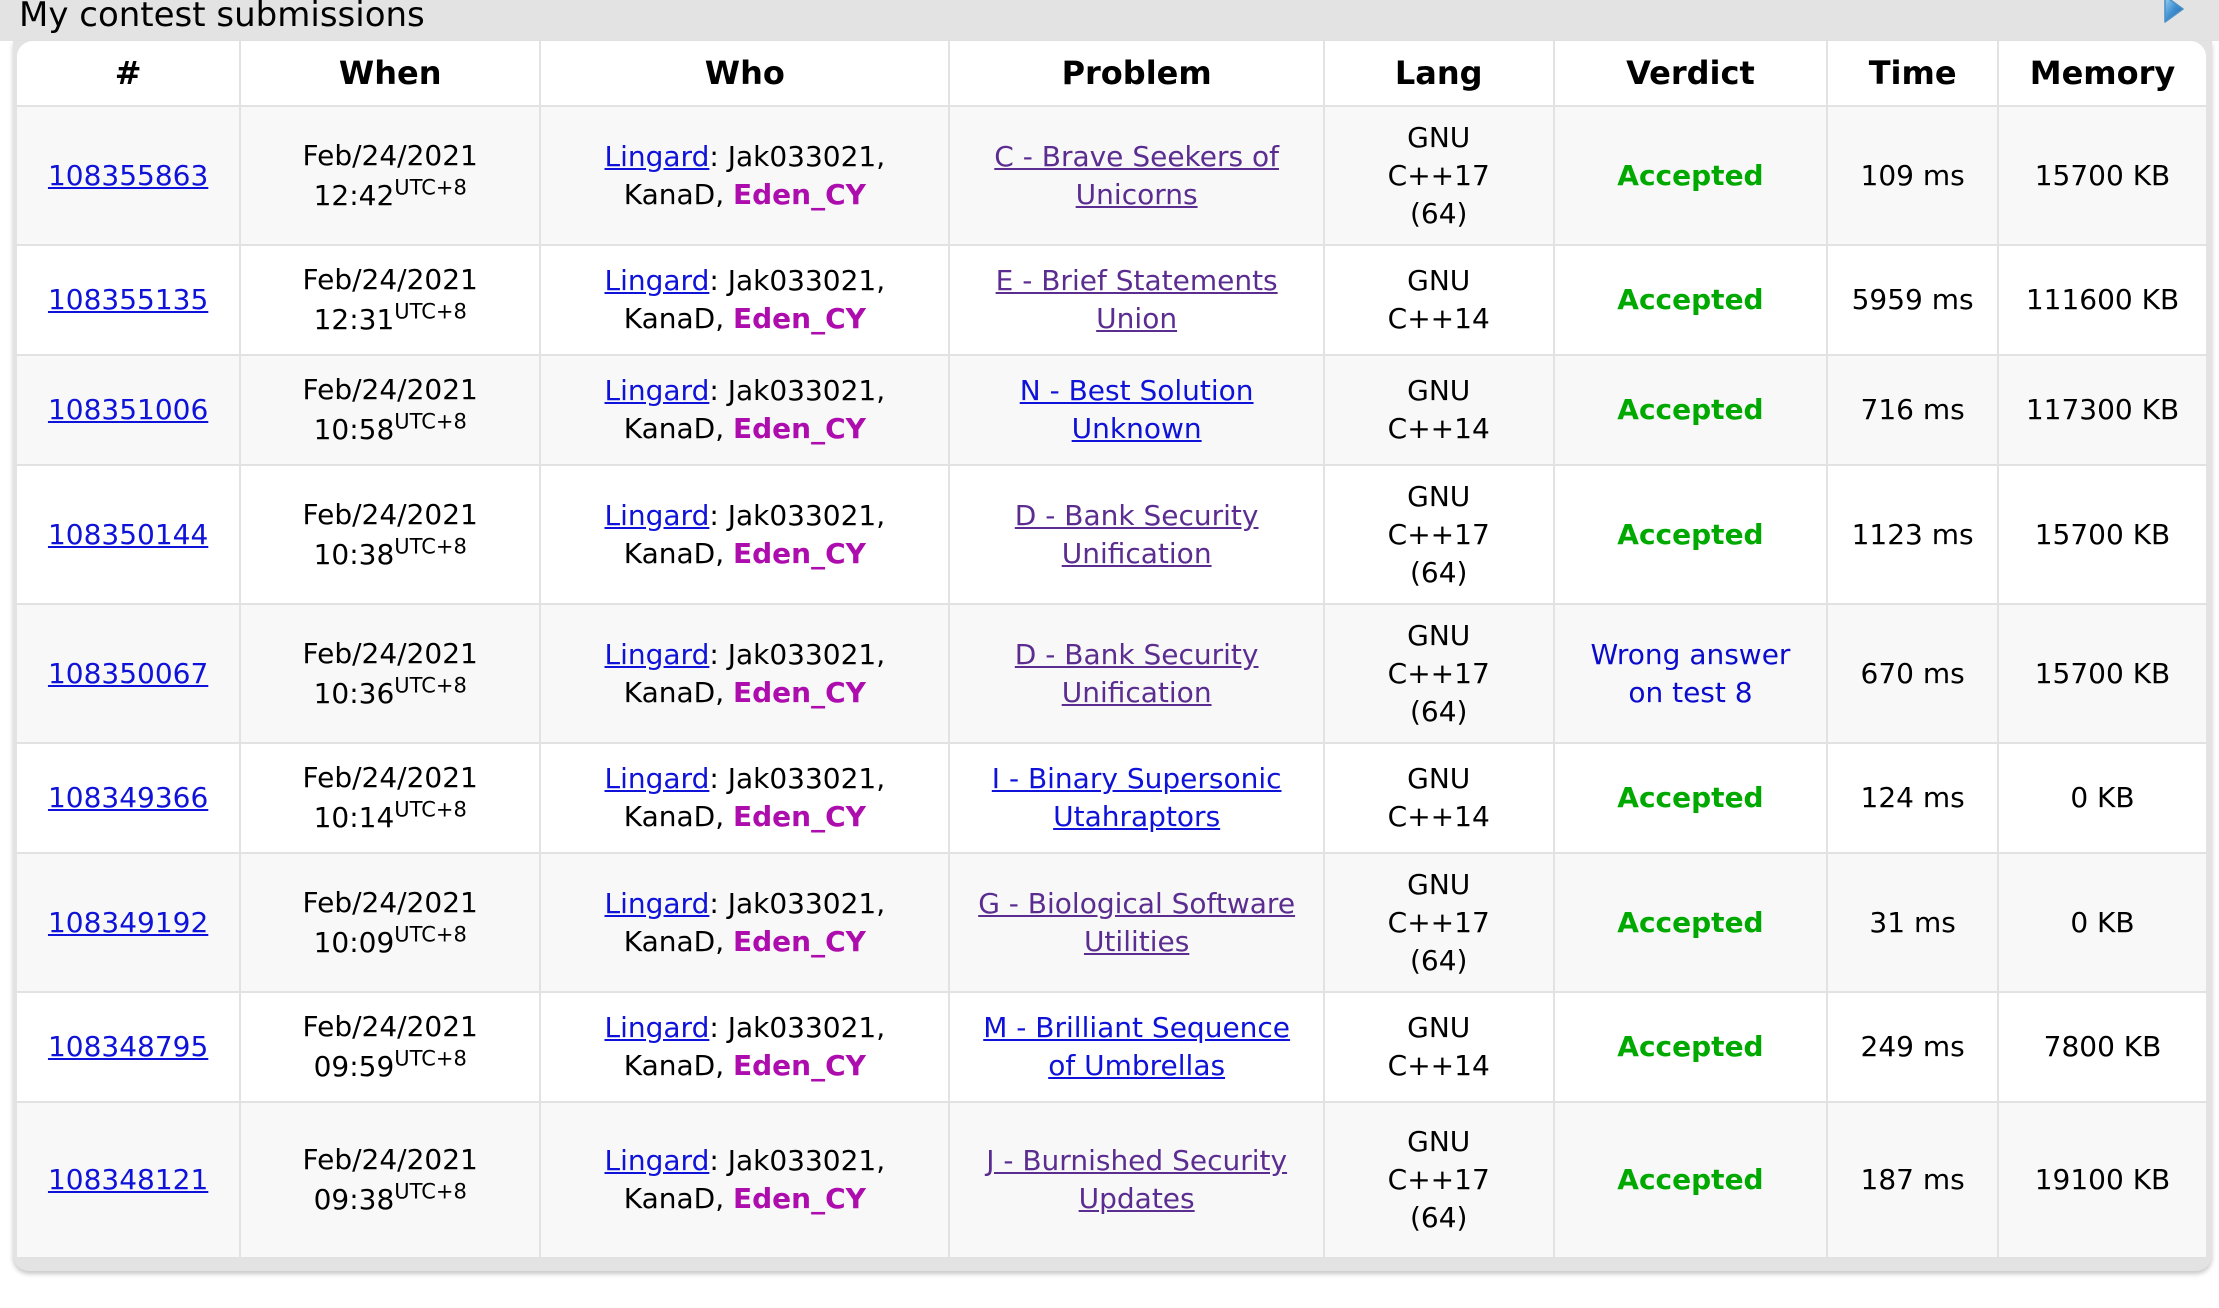 The height and width of the screenshot is (1308, 2219). Describe the element at coordinates (354, 429) in the screenshot. I see `submission-time: 10:58` at that location.